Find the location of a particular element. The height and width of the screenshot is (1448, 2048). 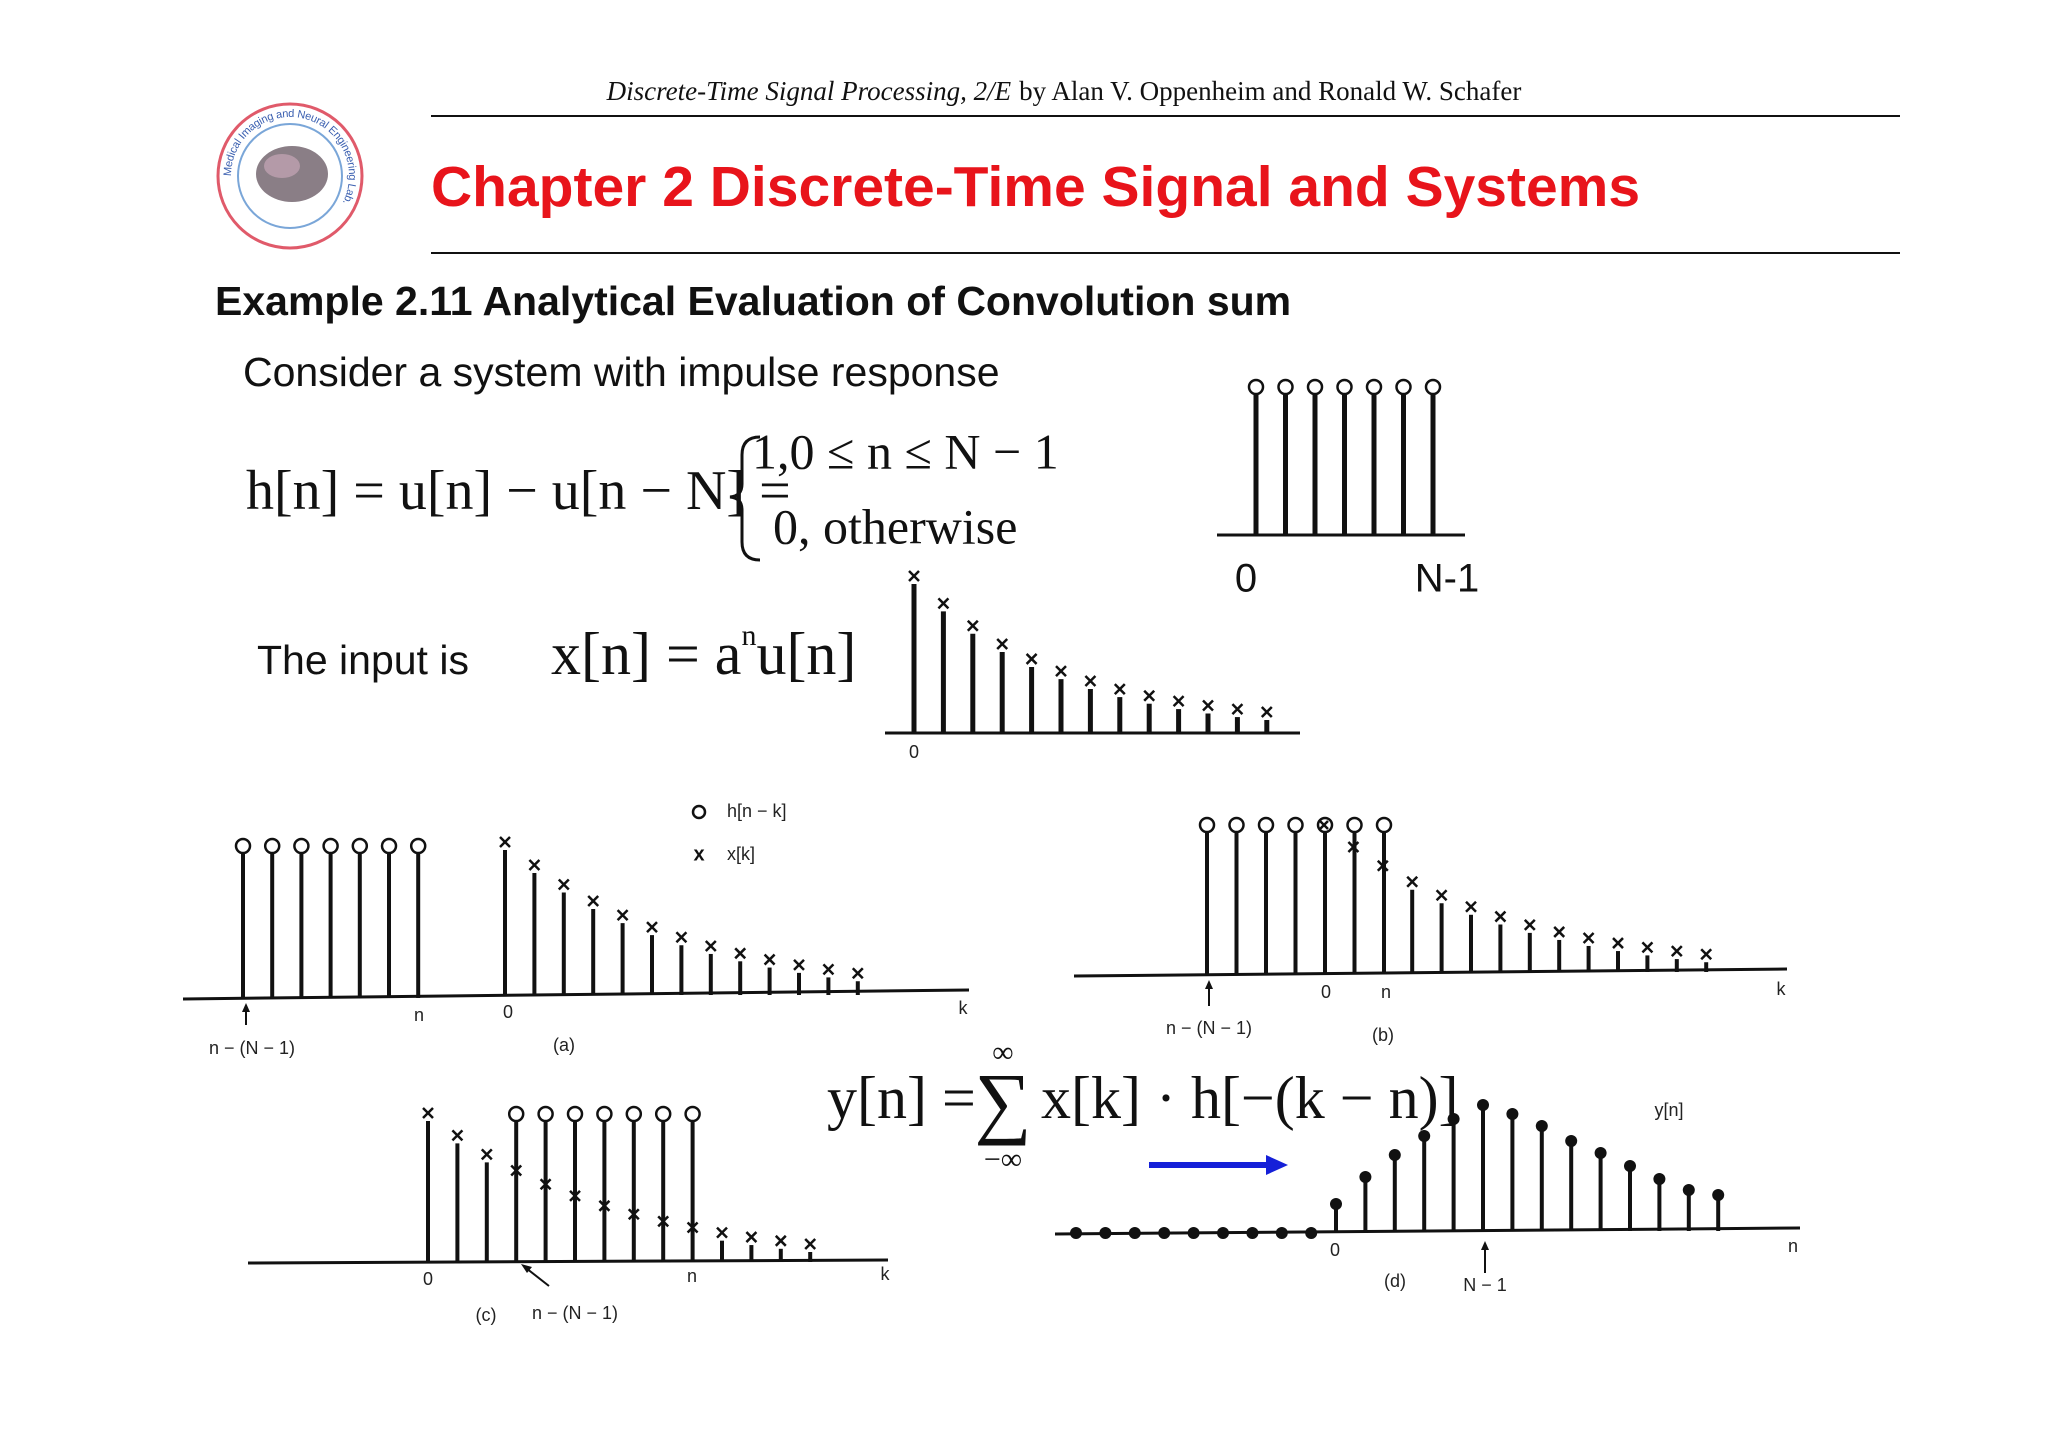

book-title: Discrete-Time Signal Processing, 2/E is located at coordinates (809, 91).